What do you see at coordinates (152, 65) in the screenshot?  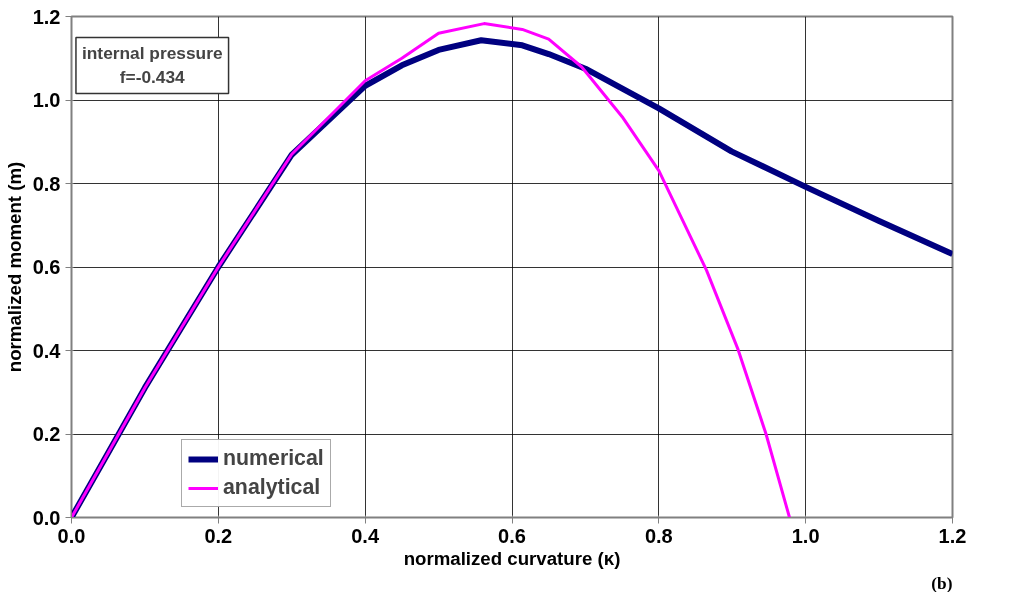 I see `annotation: internal pressure f=-0.434` at bounding box center [152, 65].